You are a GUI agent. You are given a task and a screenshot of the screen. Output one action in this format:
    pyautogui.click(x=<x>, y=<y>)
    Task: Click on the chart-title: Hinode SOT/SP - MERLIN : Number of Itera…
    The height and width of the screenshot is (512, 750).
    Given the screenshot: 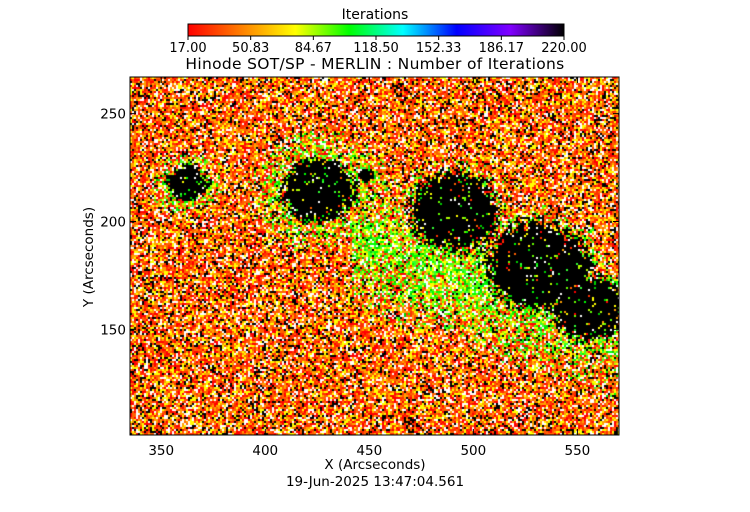 What is the action you would take?
    pyautogui.click(x=374, y=64)
    